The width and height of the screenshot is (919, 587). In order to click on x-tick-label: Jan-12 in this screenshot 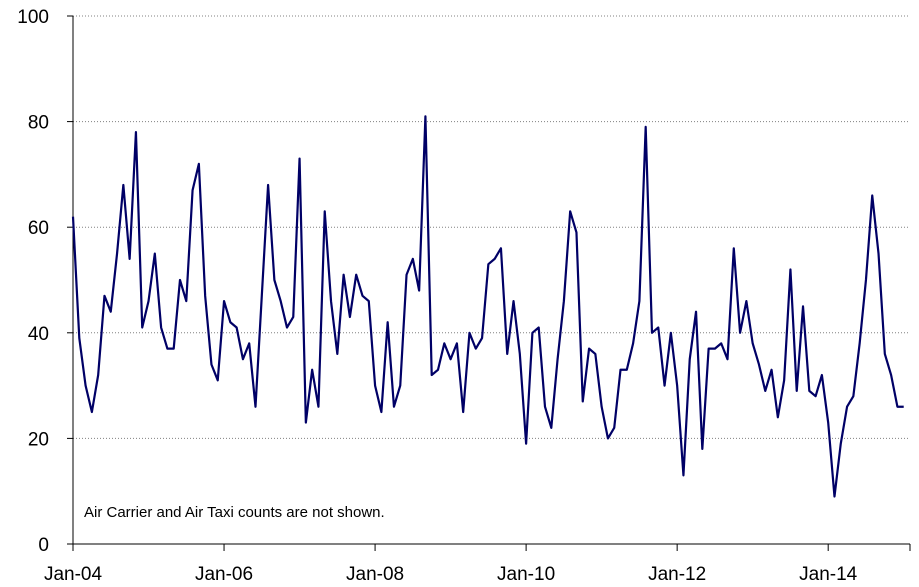, I will do `click(677, 574)`.